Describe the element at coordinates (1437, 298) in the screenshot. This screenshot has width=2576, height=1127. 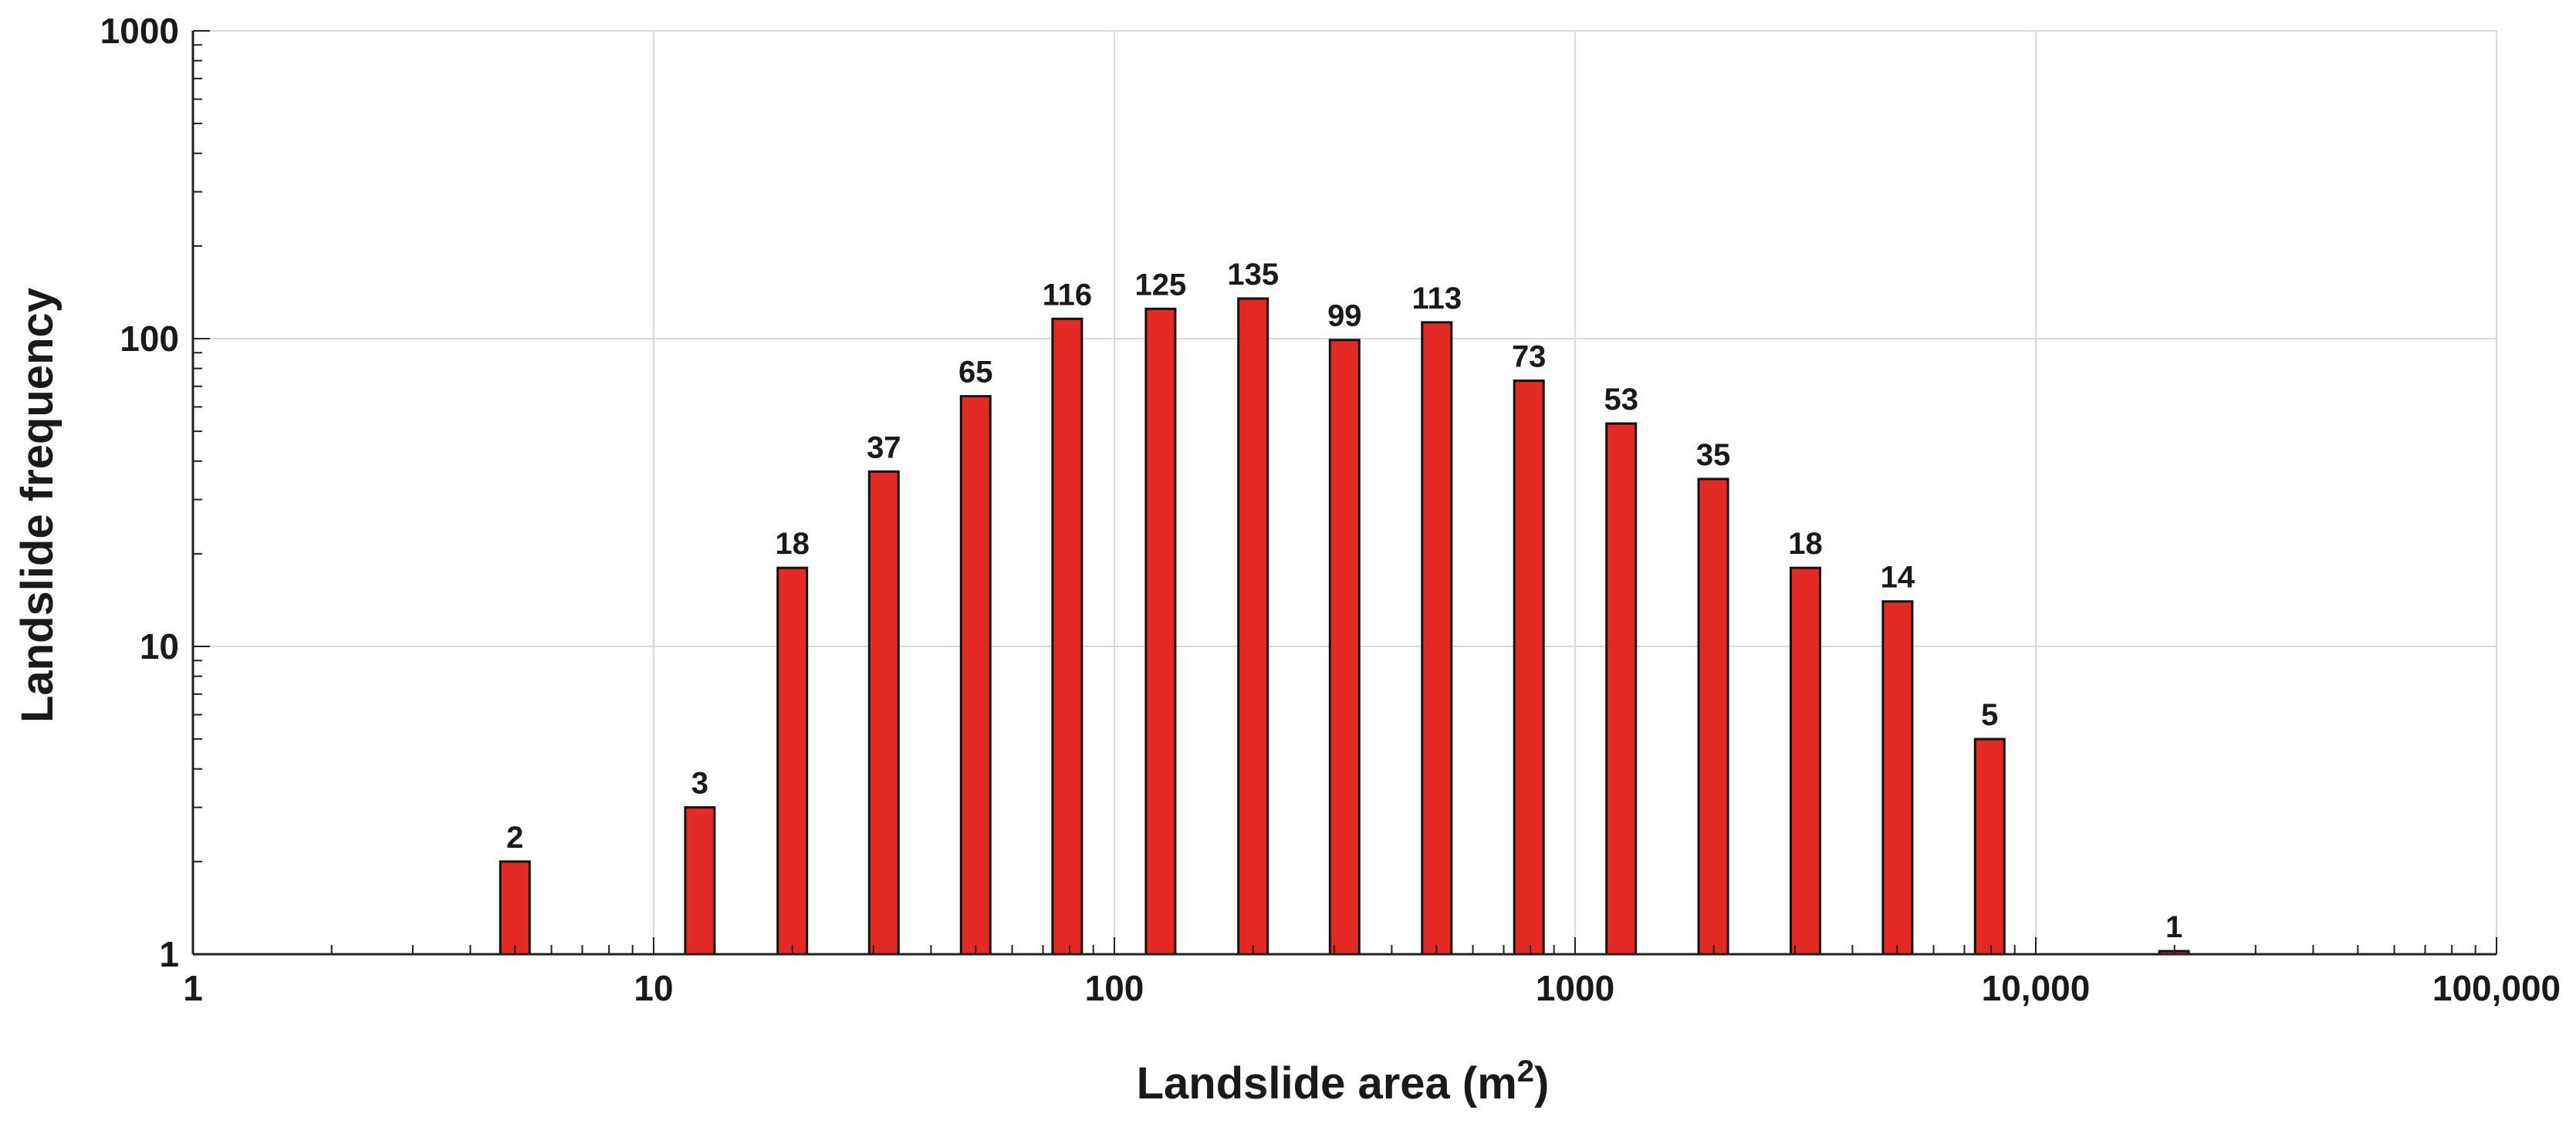
I see `bar-value-label: 113` at that location.